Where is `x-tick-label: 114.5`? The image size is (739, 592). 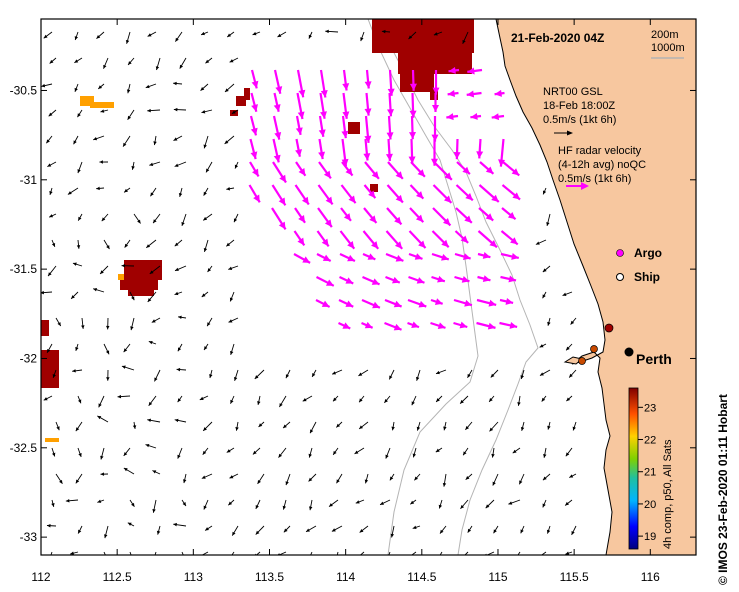 x-tick-label: 114.5 is located at coordinates (421, 577).